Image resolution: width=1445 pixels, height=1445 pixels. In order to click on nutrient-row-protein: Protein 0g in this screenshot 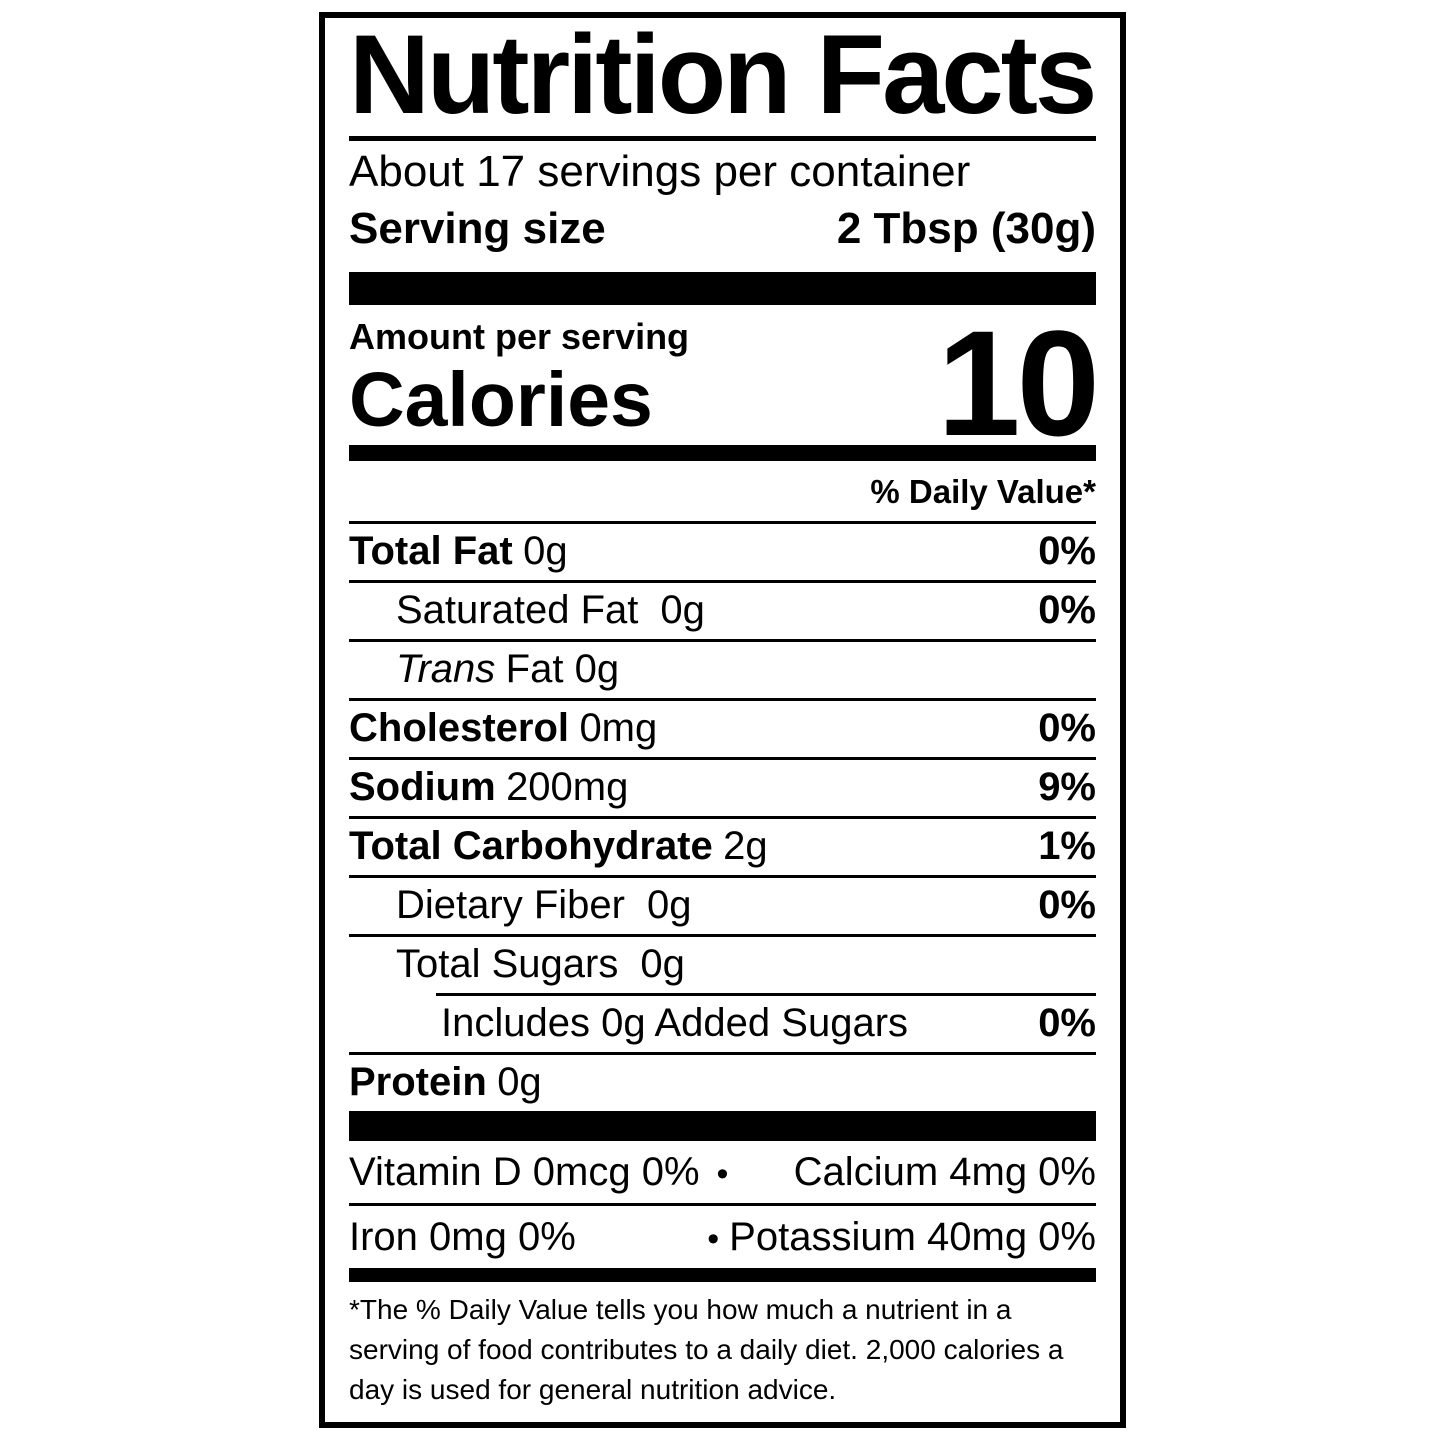, I will do `click(722, 1083)`.